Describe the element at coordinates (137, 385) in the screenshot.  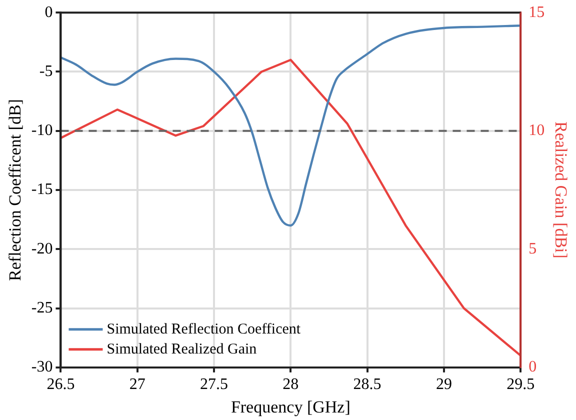
I see `x-tick-label: 27` at that location.